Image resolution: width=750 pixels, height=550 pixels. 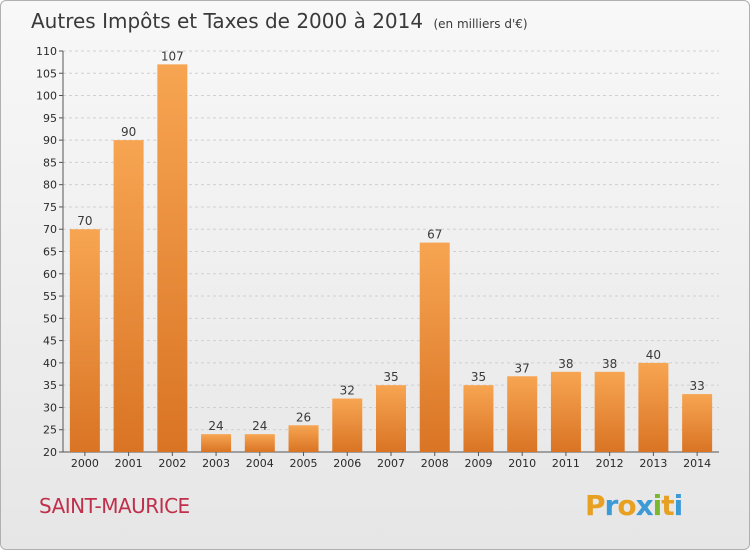 I want to click on y-tick-label: 90, so click(x=50, y=140).